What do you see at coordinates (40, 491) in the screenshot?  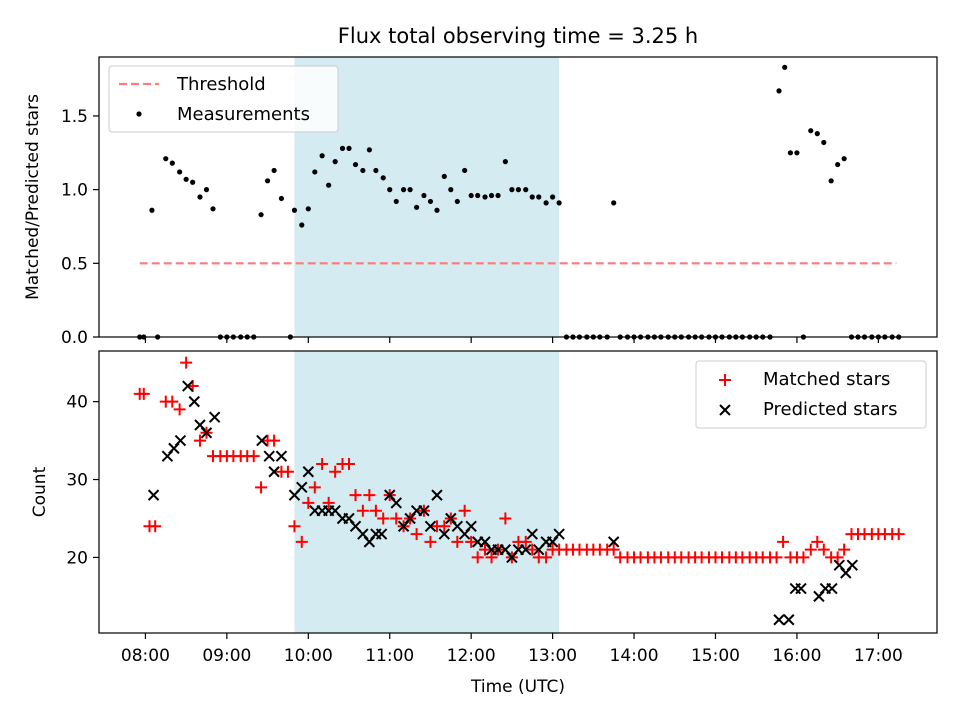 I see `bottom-y-axis-label: Count` at bounding box center [40, 491].